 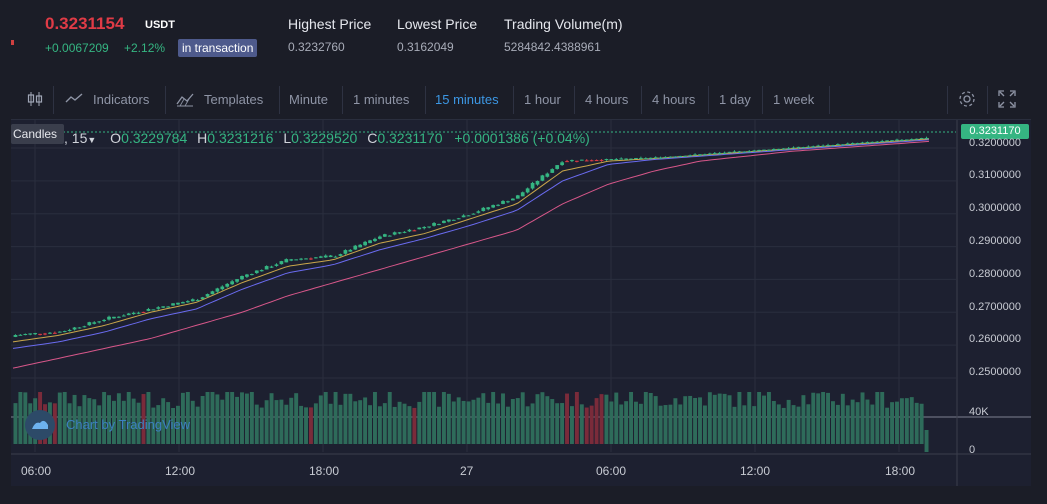 What do you see at coordinates (979, 412) in the screenshot?
I see `volume-axis-tick: 40K` at bounding box center [979, 412].